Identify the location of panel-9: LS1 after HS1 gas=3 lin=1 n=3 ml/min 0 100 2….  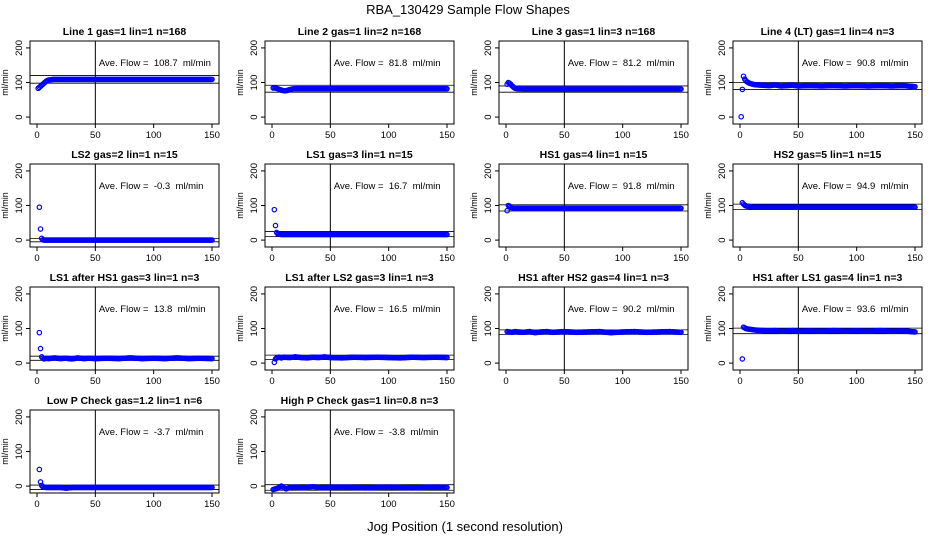
(110, 329).